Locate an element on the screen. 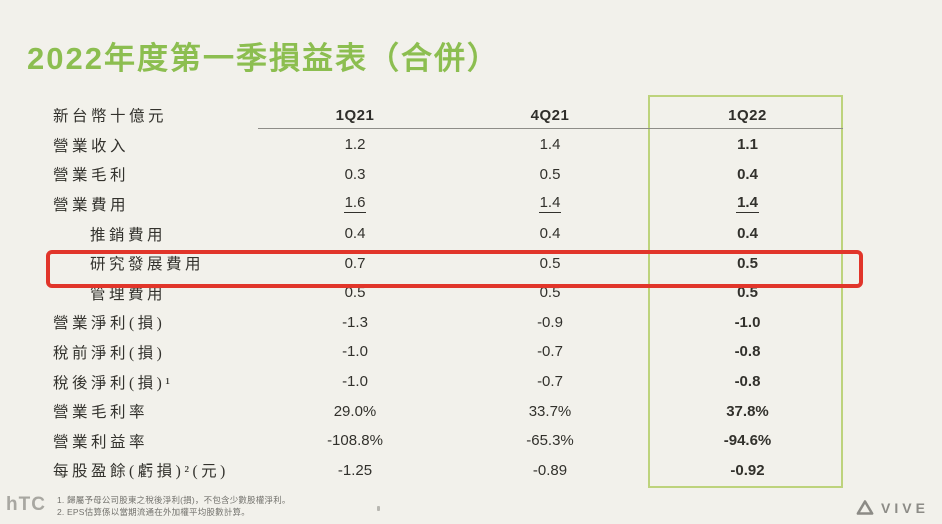 The width and height of the screenshot is (942, 524). cell-value-1q21: 29.0% is located at coordinates (355, 411).